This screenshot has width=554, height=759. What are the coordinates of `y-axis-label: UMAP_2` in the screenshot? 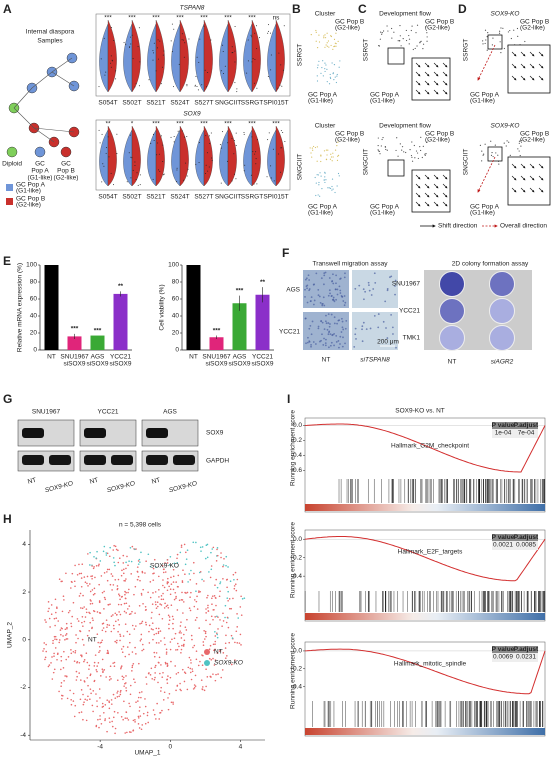 It's located at (10, 635).